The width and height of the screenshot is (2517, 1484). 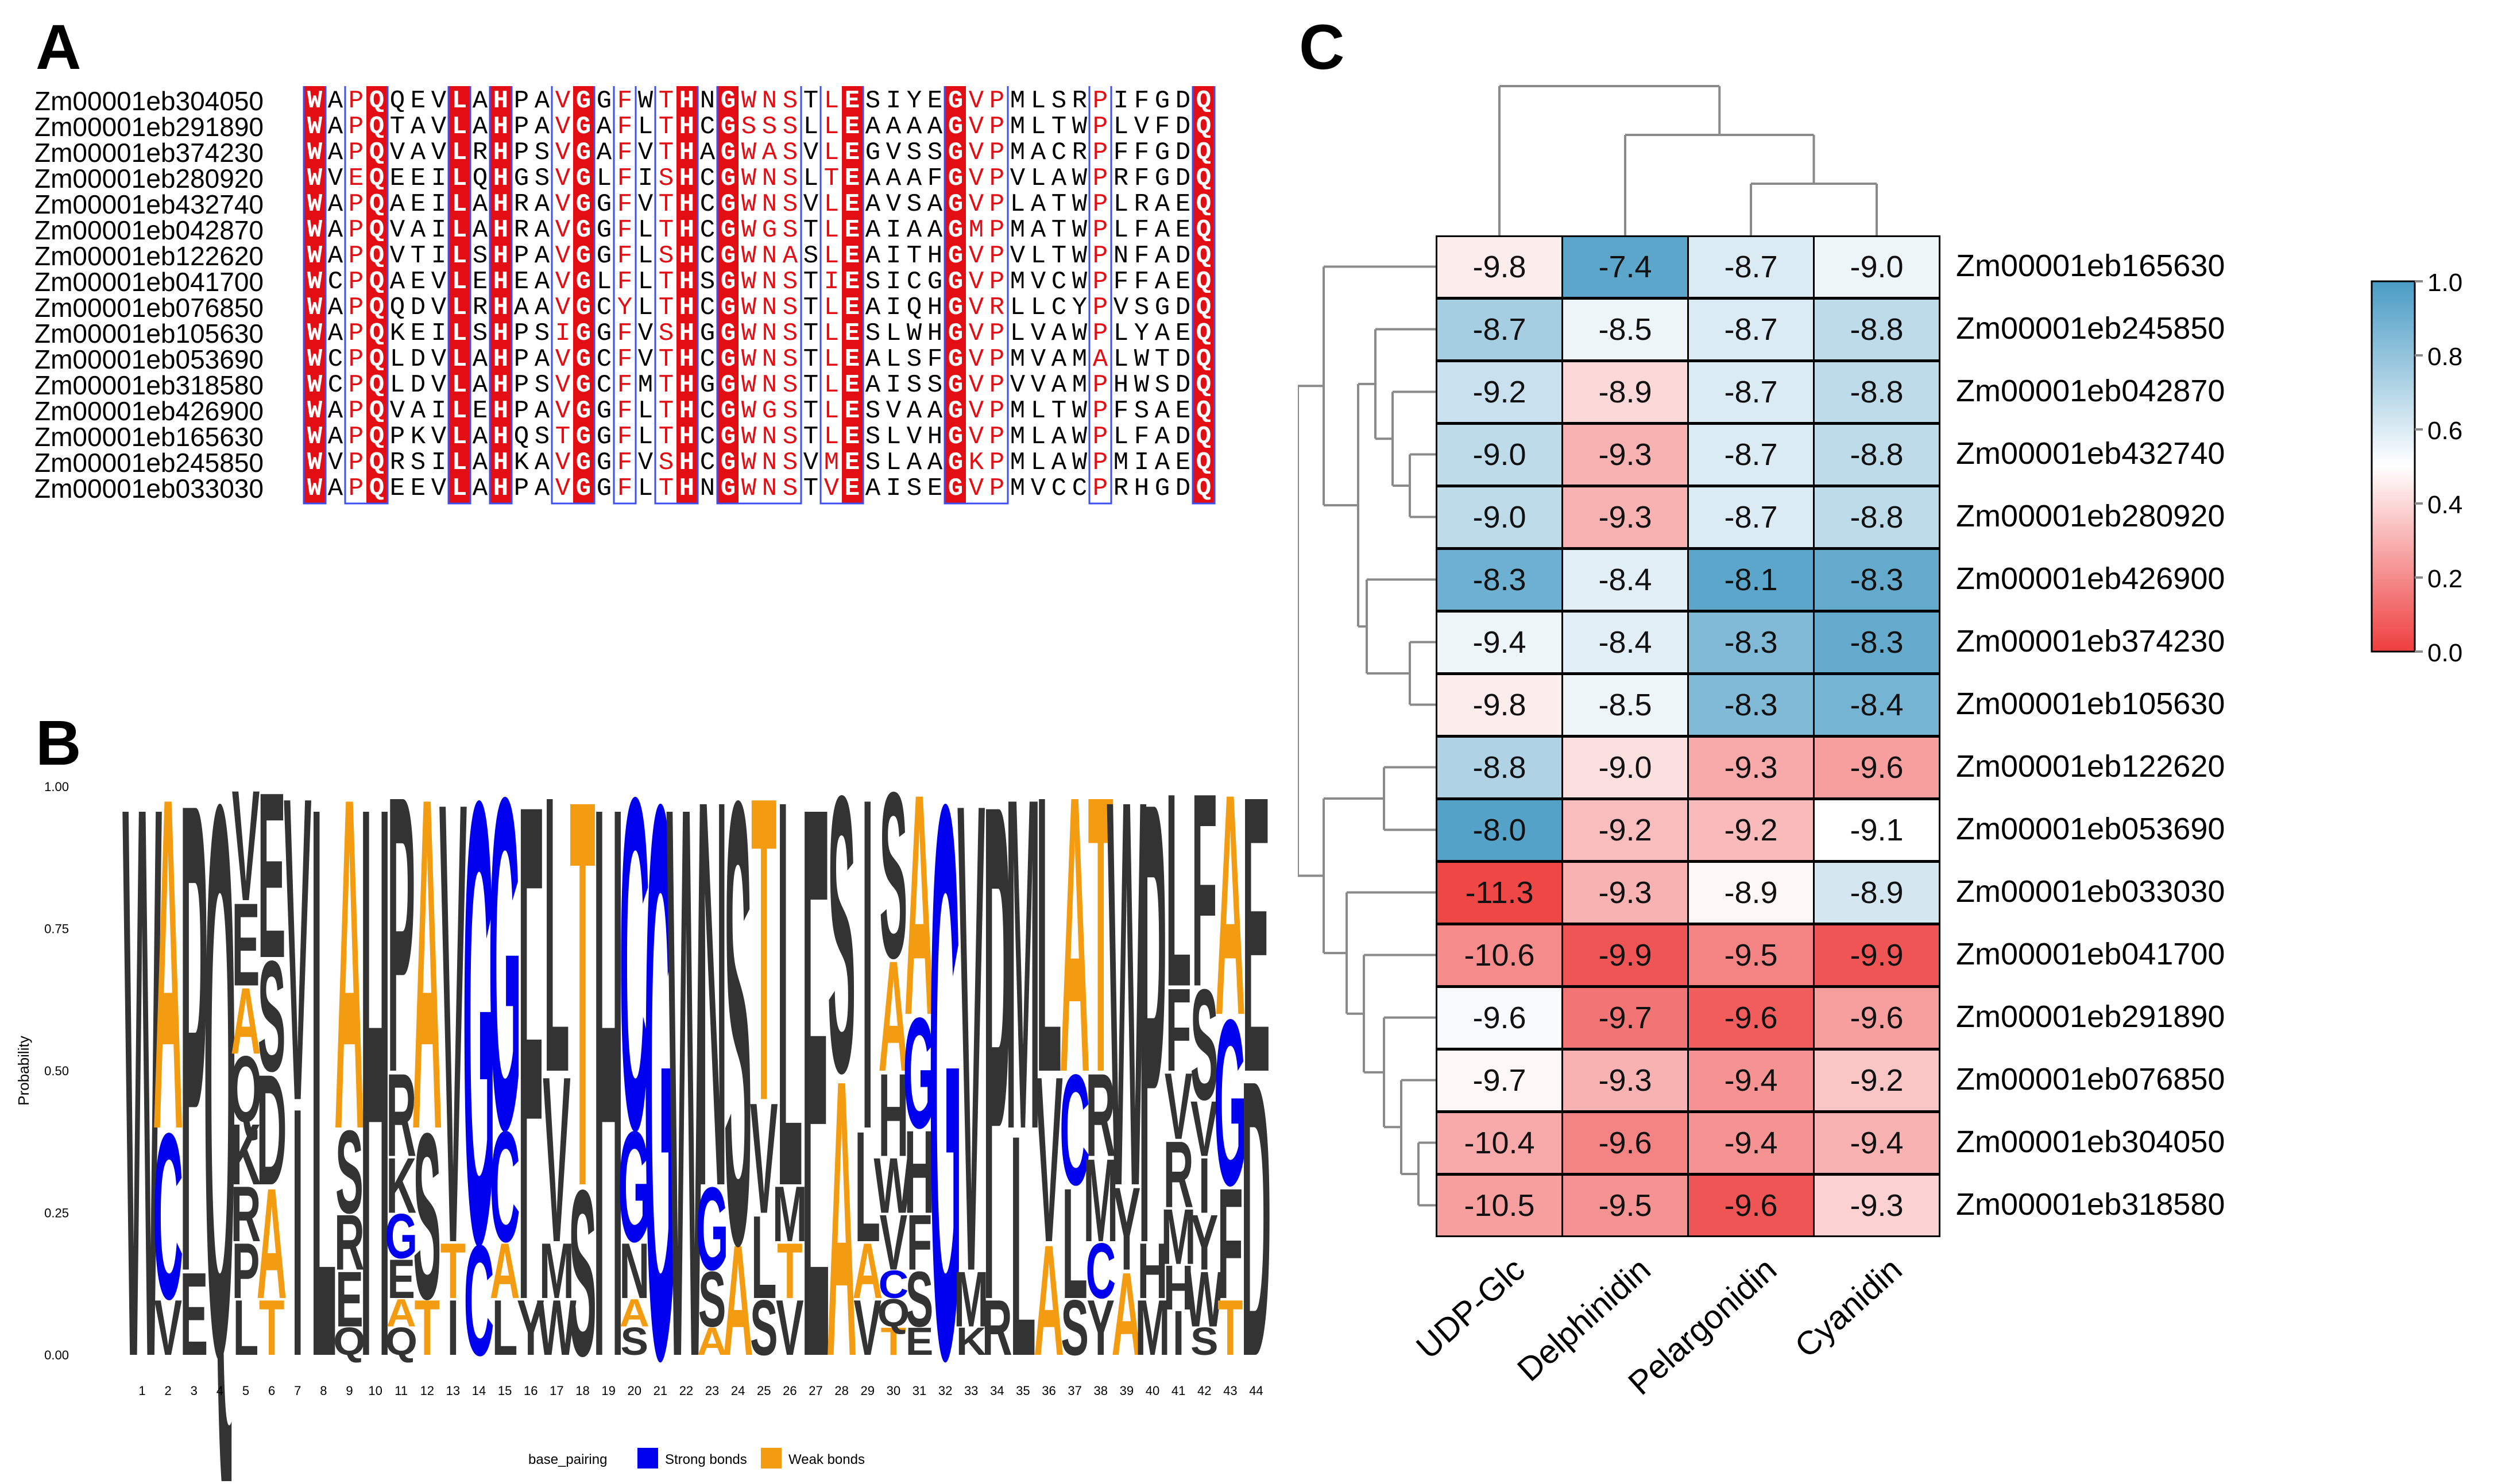 I want to click on colorbar-tick: 0.6, so click(x=2444, y=431).